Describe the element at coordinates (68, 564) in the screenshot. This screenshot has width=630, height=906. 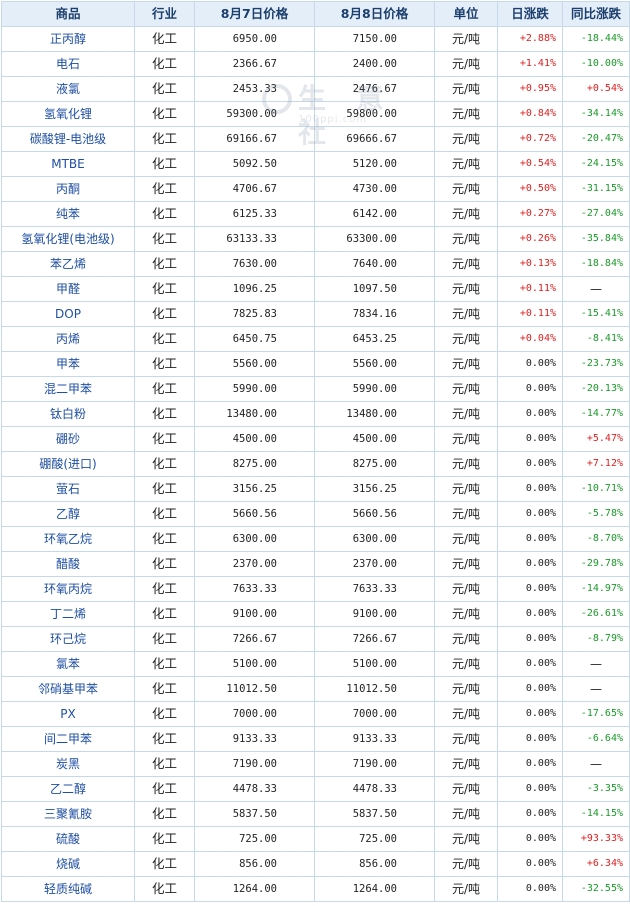
I see `product-name-link: 醋酸` at that location.